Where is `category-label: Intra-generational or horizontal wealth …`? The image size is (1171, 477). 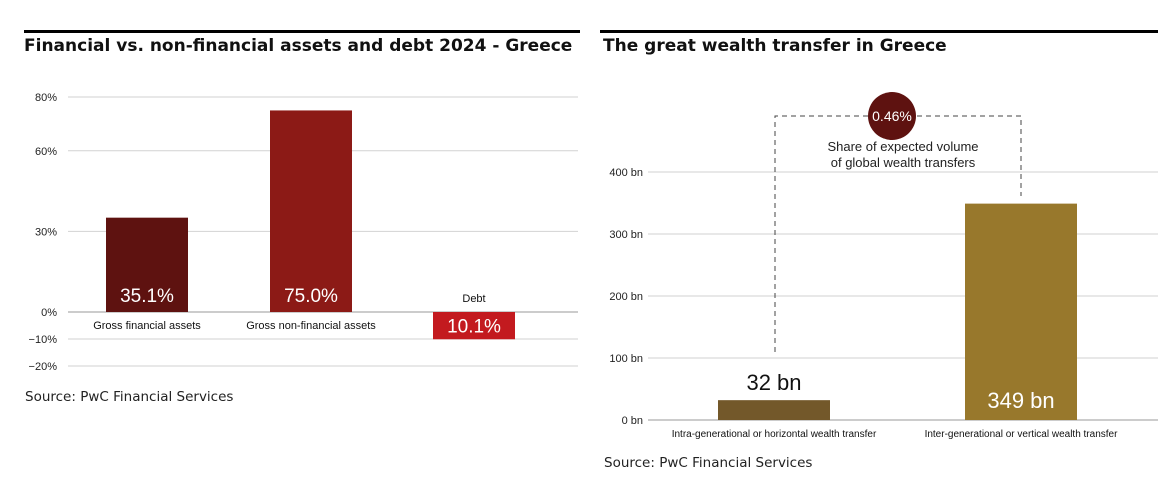 category-label: Intra-generational or horizontal wealth … is located at coordinates (774, 434).